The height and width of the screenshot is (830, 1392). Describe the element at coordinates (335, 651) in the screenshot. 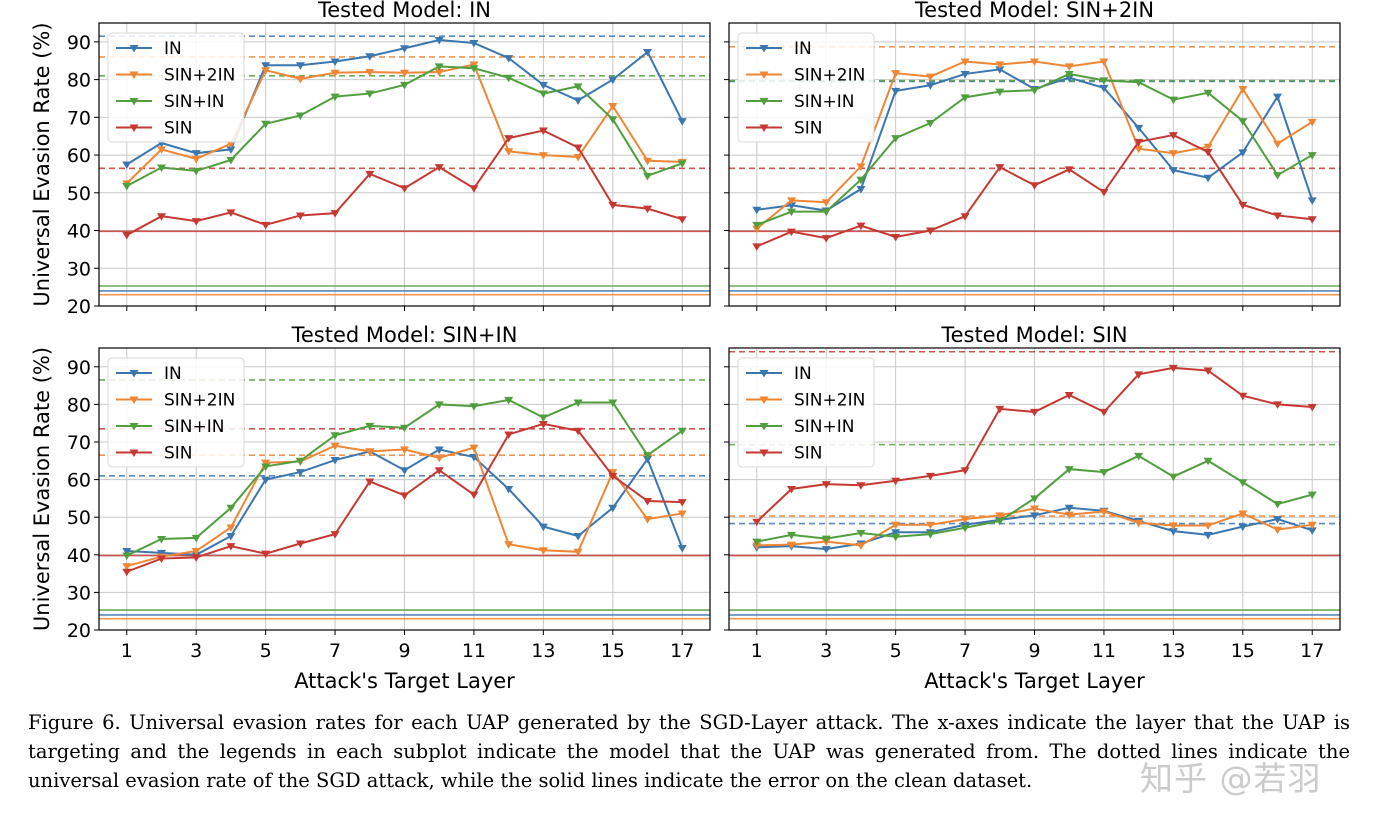

I see `x-tick-label: 7` at that location.